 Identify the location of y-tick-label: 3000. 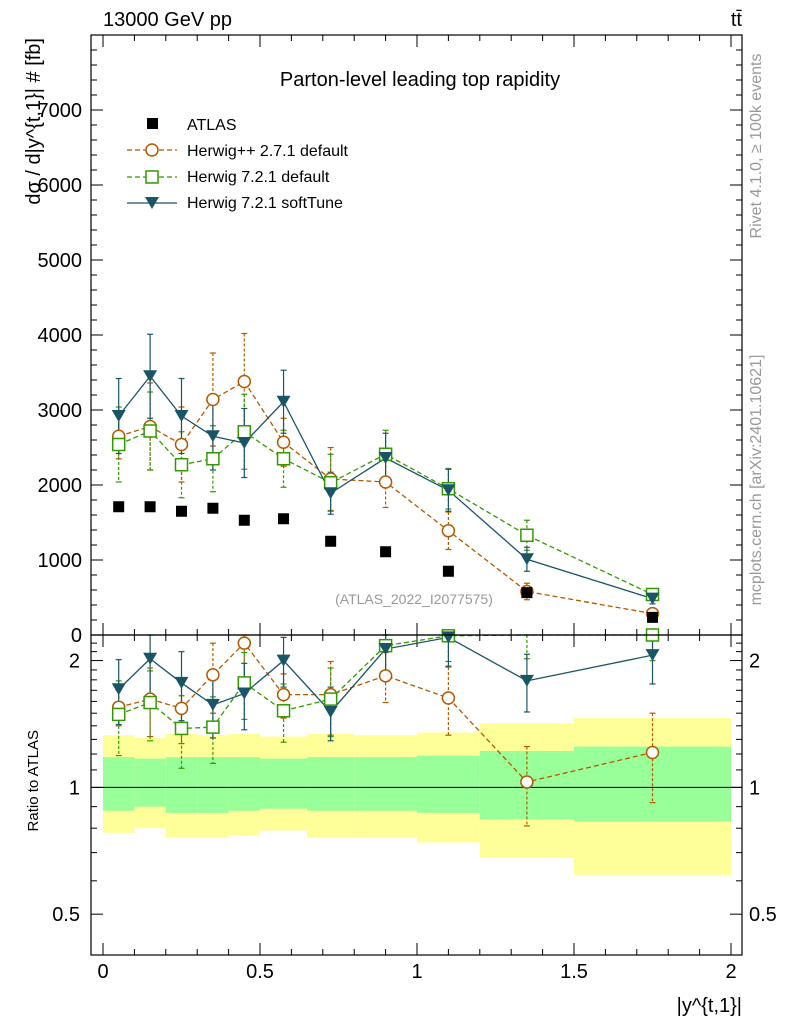
(60, 411).